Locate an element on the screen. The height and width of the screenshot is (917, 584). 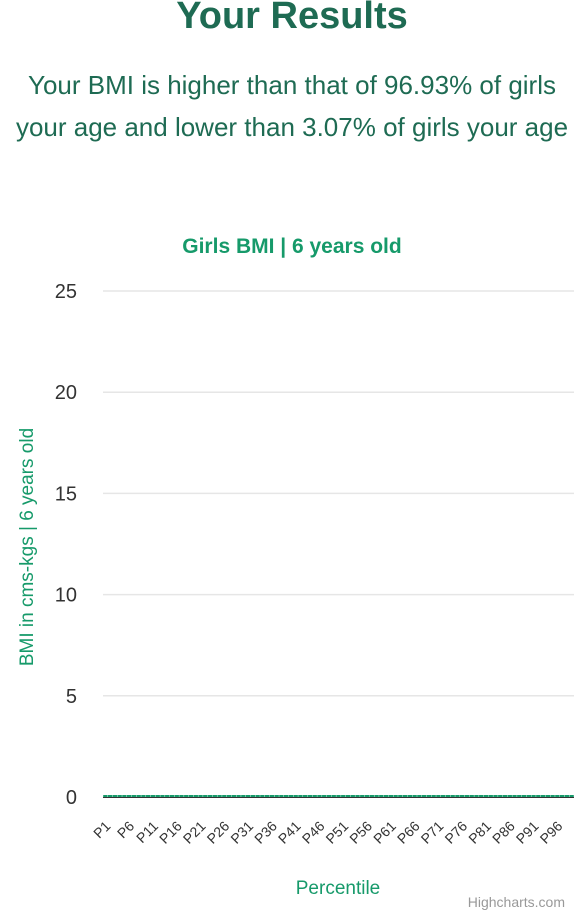
bar-p42 is located at coordinates (300, 796).